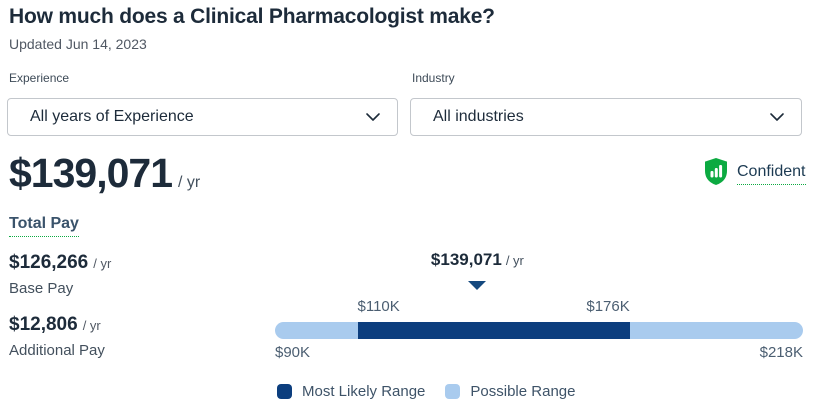  Describe the element at coordinates (466, 259) in the screenshot. I see `estimate-value: $139,071` at that location.